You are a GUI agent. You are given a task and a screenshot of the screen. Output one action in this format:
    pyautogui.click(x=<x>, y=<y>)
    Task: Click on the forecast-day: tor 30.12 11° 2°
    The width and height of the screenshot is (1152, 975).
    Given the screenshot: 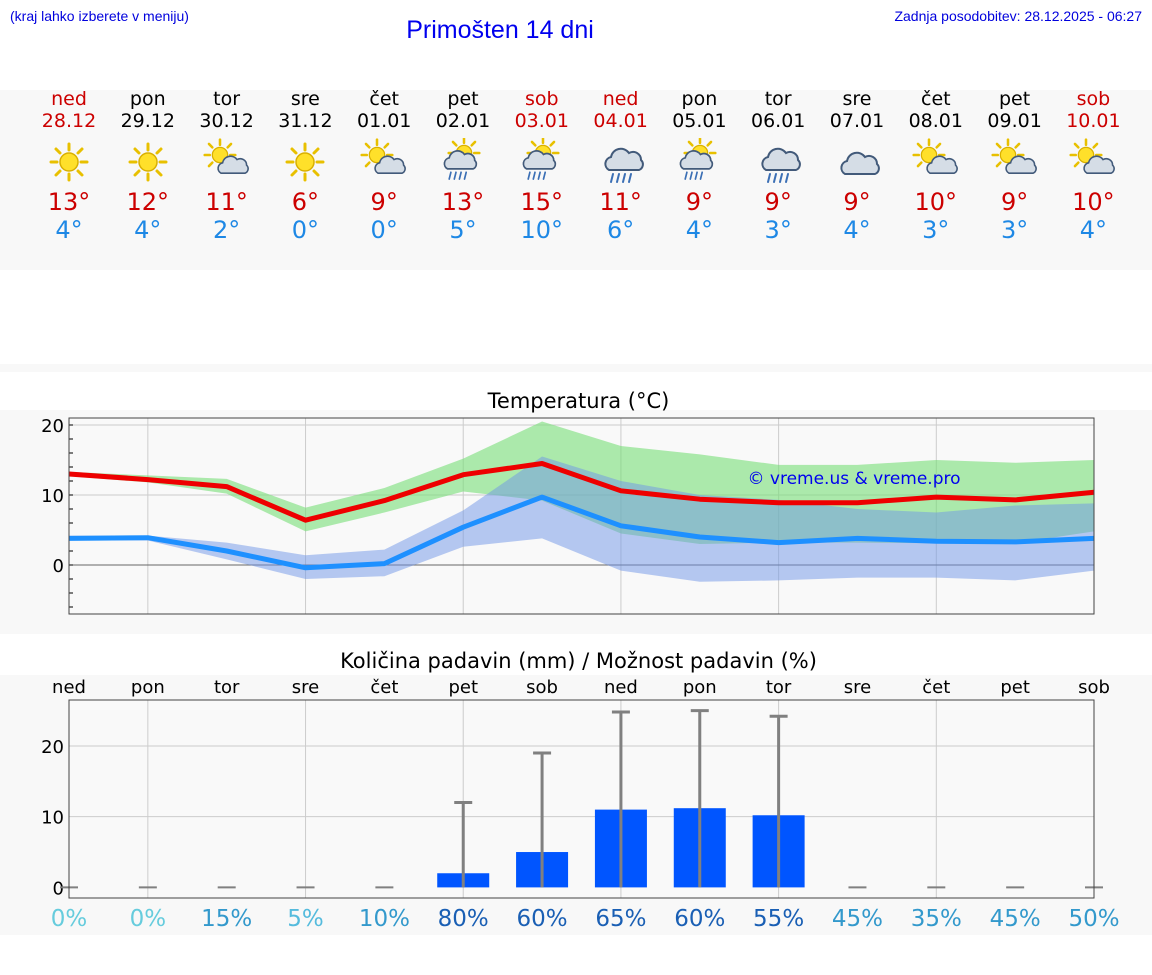 What is the action you would take?
    pyautogui.click(x=227, y=166)
    